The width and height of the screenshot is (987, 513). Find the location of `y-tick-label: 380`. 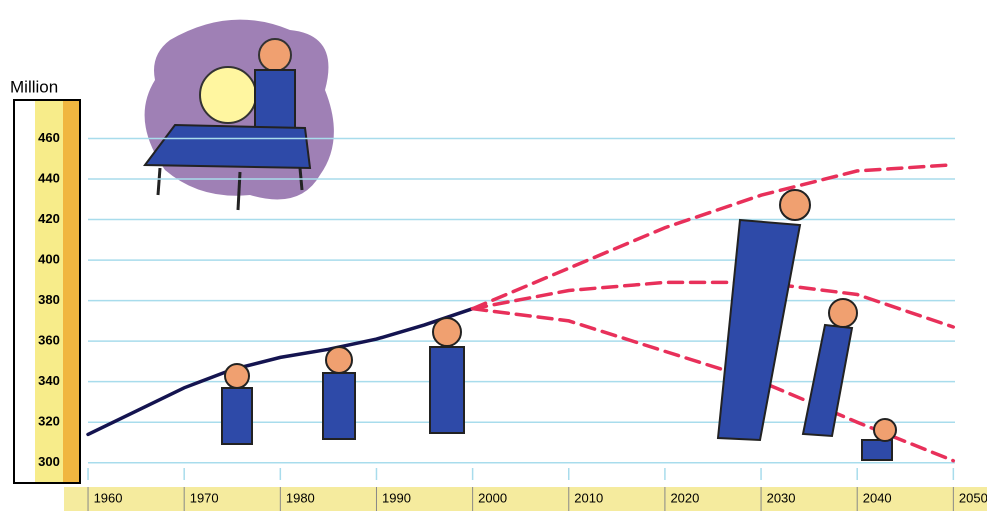

y-tick-label: 380 is located at coordinates (49, 299).